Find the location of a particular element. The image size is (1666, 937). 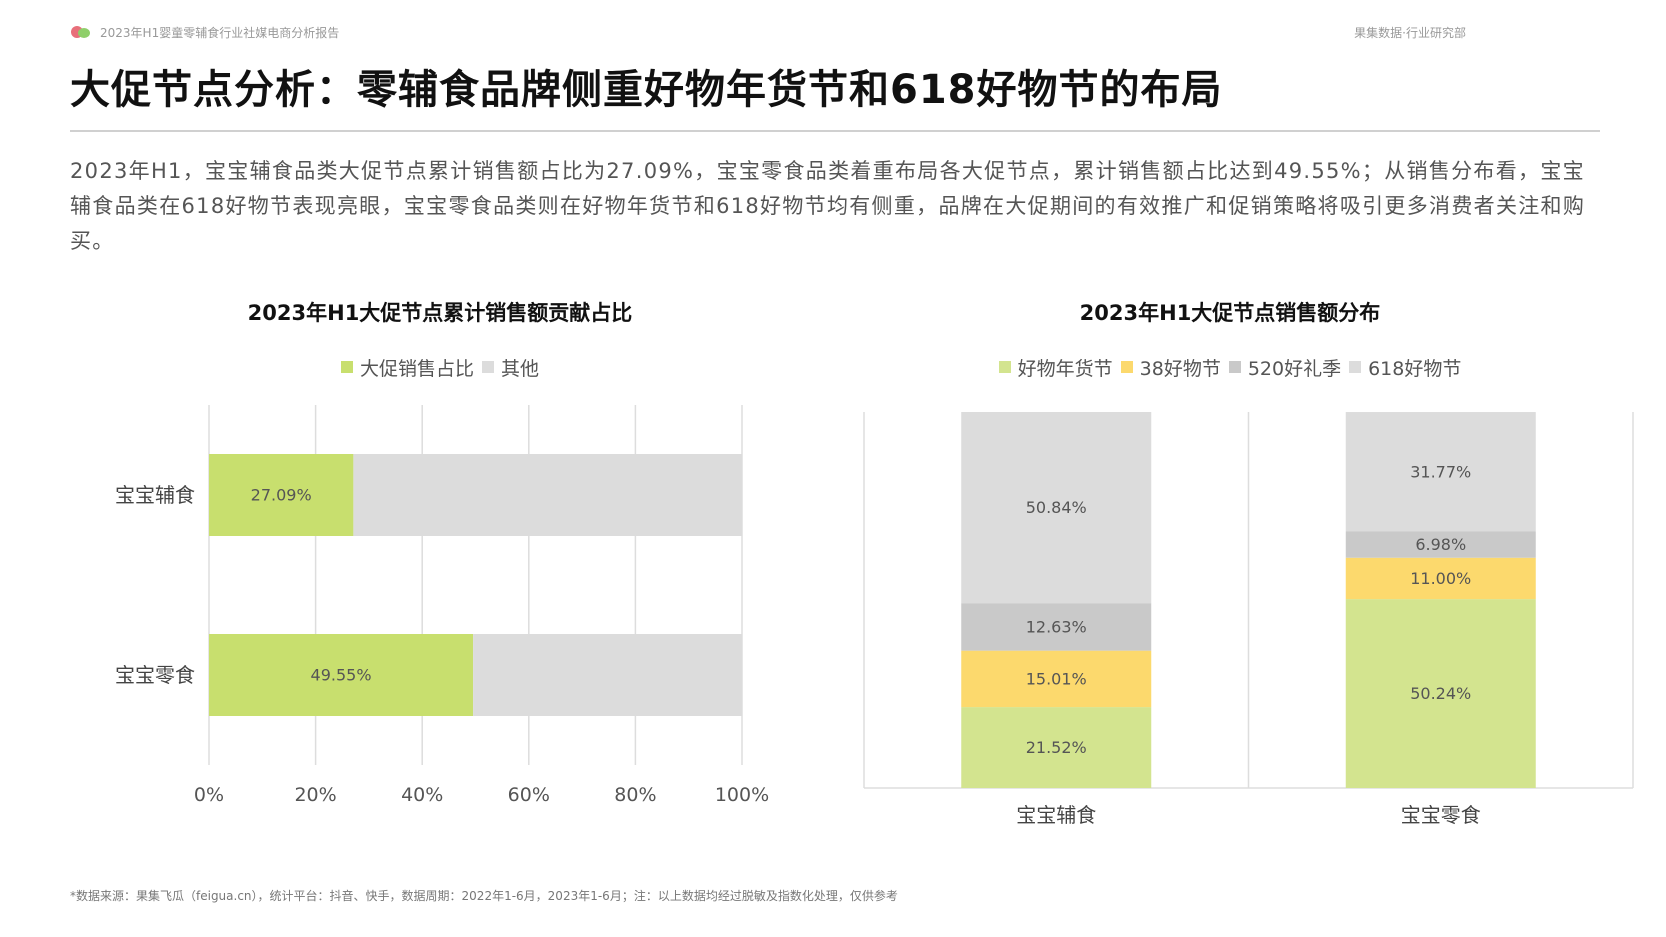

right-legend-label-3: 618好物节 is located at coordinates (1415, 368).